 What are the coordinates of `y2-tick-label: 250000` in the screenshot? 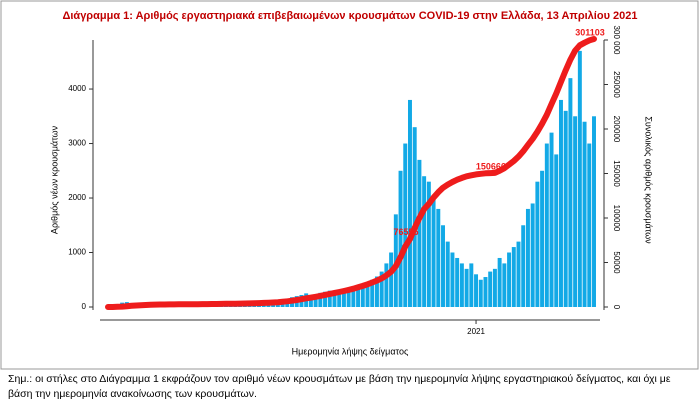 It's located at (616, 84).